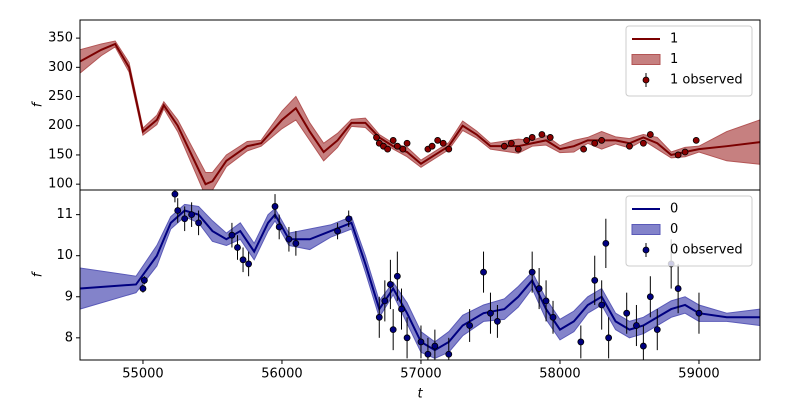  What do you see at coordinates (60, 38) in the screenshot?
I see `y-tick-label: 350` at bounding box center [60, 38].